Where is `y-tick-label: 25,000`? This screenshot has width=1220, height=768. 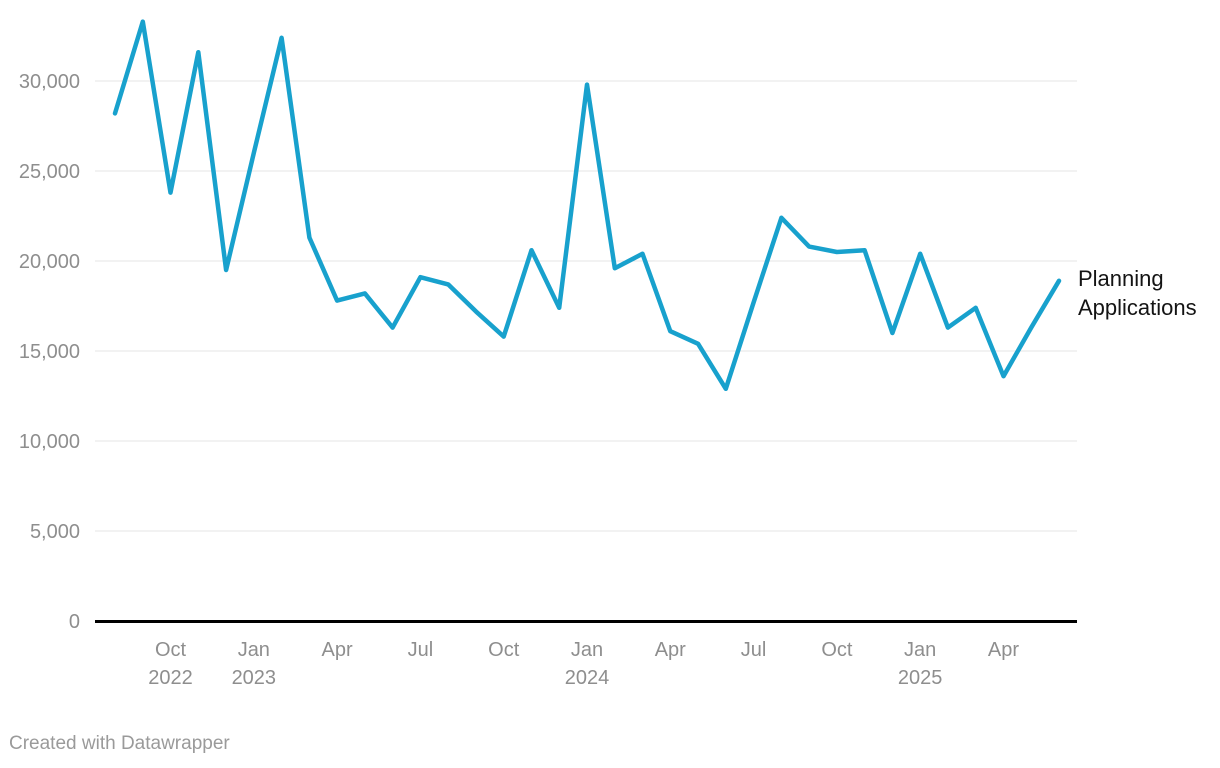
y-tick-label: 25,000 is located at coordinates (49, 172).